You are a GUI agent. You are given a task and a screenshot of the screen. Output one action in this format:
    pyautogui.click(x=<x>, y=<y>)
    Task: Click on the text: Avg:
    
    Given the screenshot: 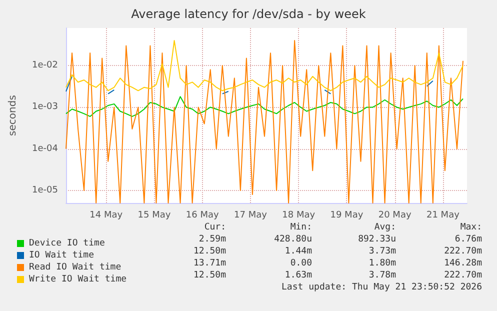 What is the action you would take?
    pyautogui.click(x=385, y=227)
    